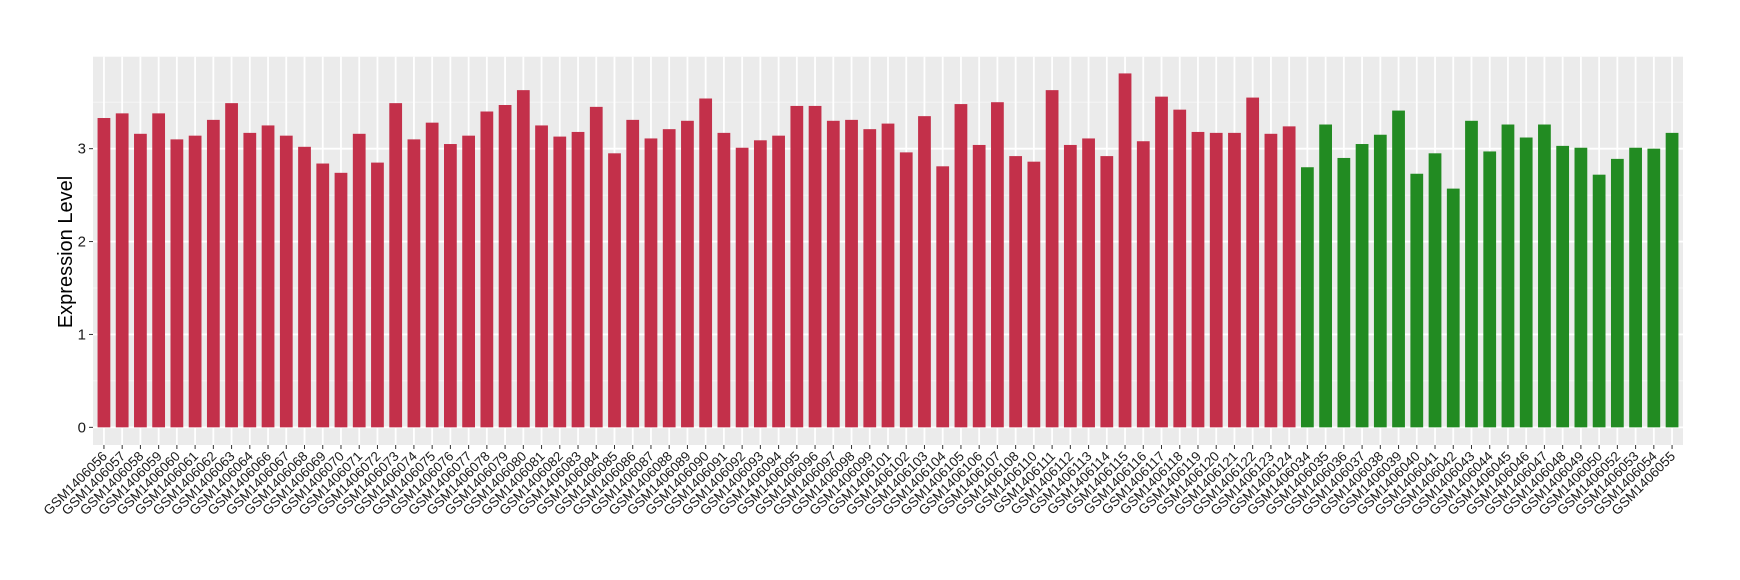 This screenshot has width=1740, height=580. I want to click on bar-GSM1406111, so click(1052, 259).